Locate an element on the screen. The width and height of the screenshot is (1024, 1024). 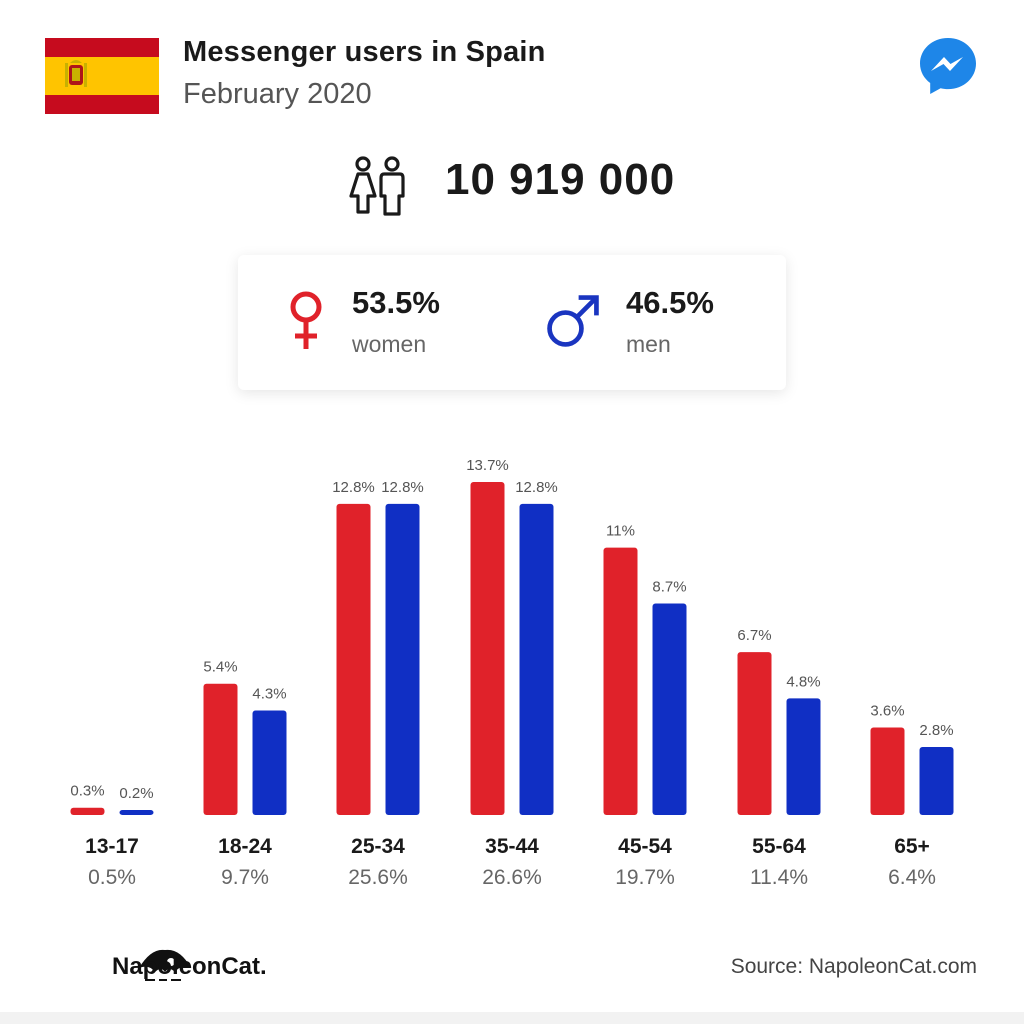
source-text: Source: NapoleonCat.com is located at coordinates (853, 966).